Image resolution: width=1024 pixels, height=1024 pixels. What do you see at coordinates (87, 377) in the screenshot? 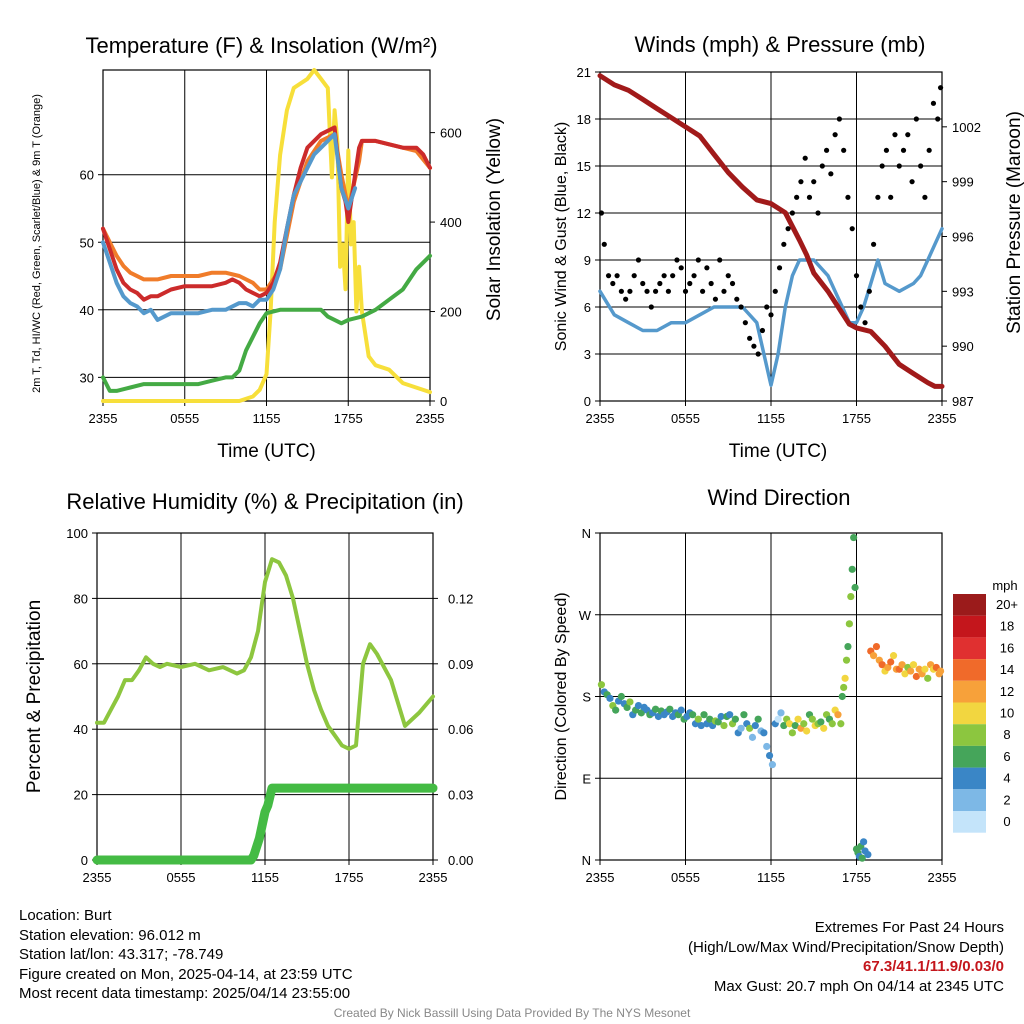
I see `y-tick-label: 30` at bounding box center [87, 377].